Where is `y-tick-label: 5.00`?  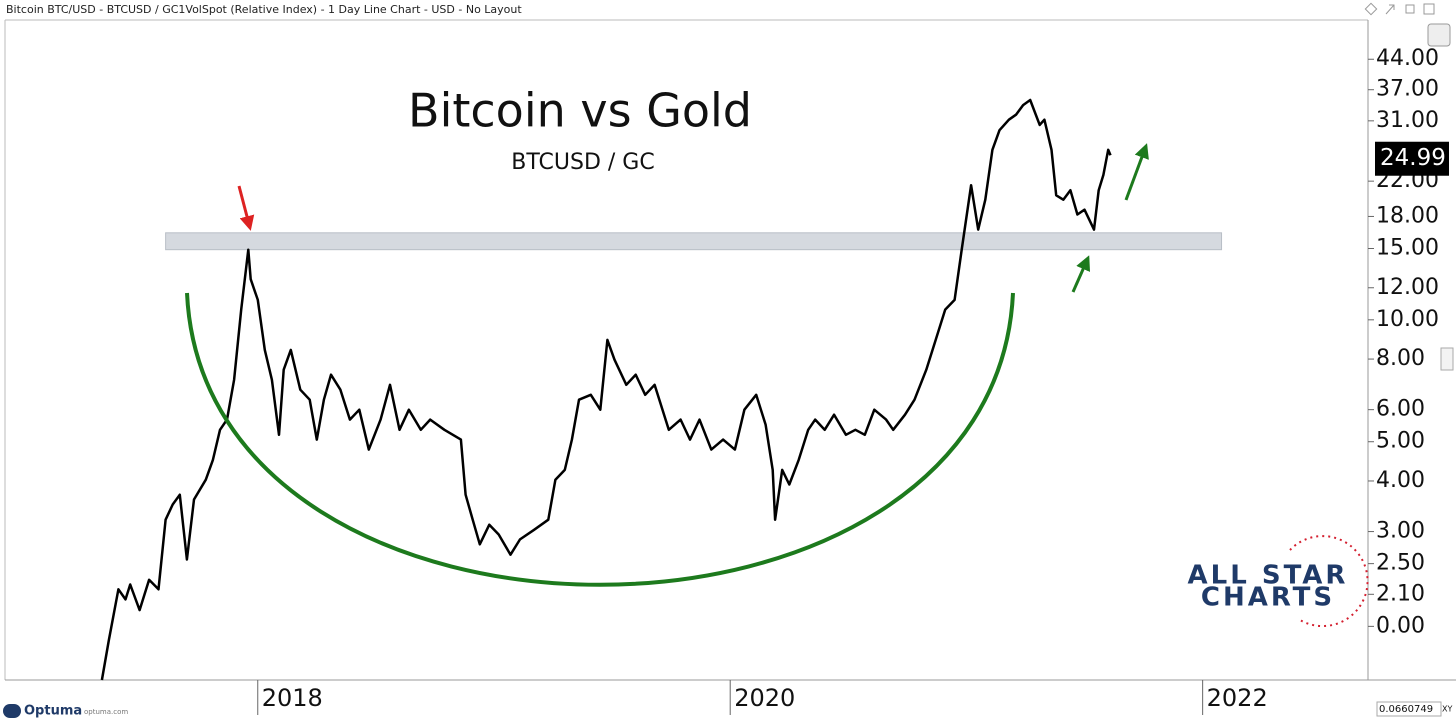
y-tick-label: 5.00 is located at coordinates (1400, 441).